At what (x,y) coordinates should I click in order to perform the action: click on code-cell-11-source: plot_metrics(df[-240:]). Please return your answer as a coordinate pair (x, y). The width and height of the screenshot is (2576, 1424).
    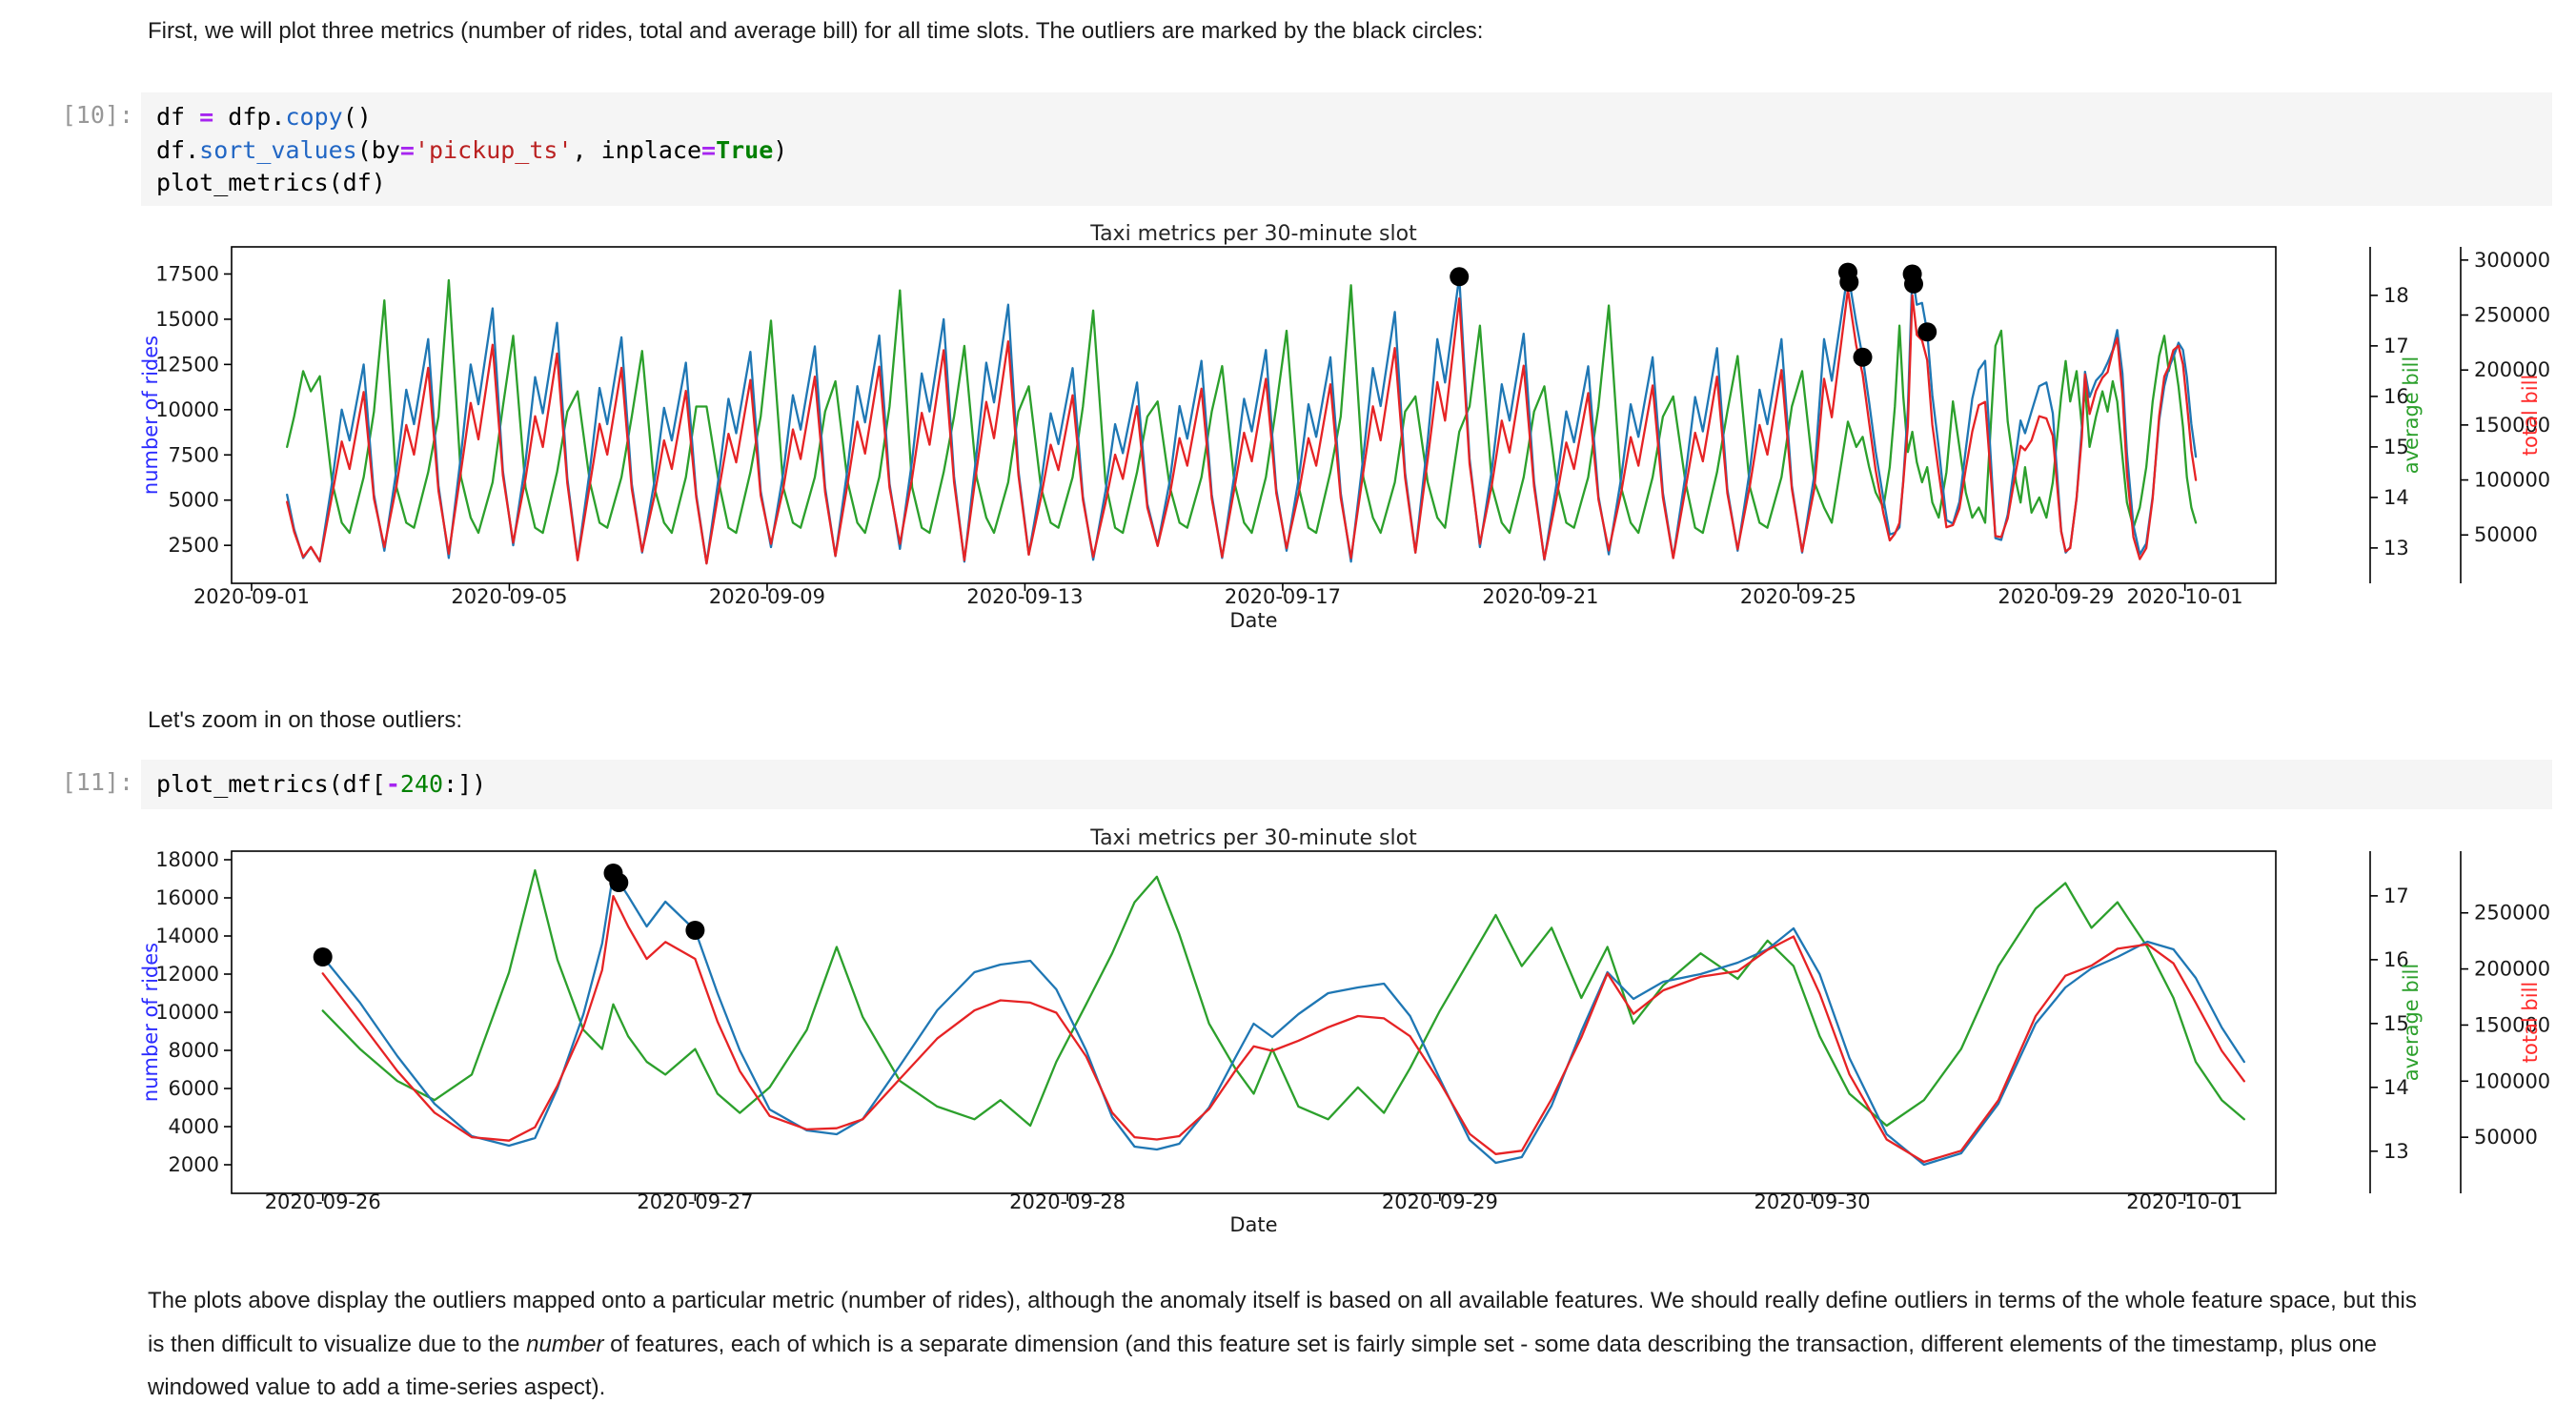
    Looking at the image, I should click on (1347, 785).